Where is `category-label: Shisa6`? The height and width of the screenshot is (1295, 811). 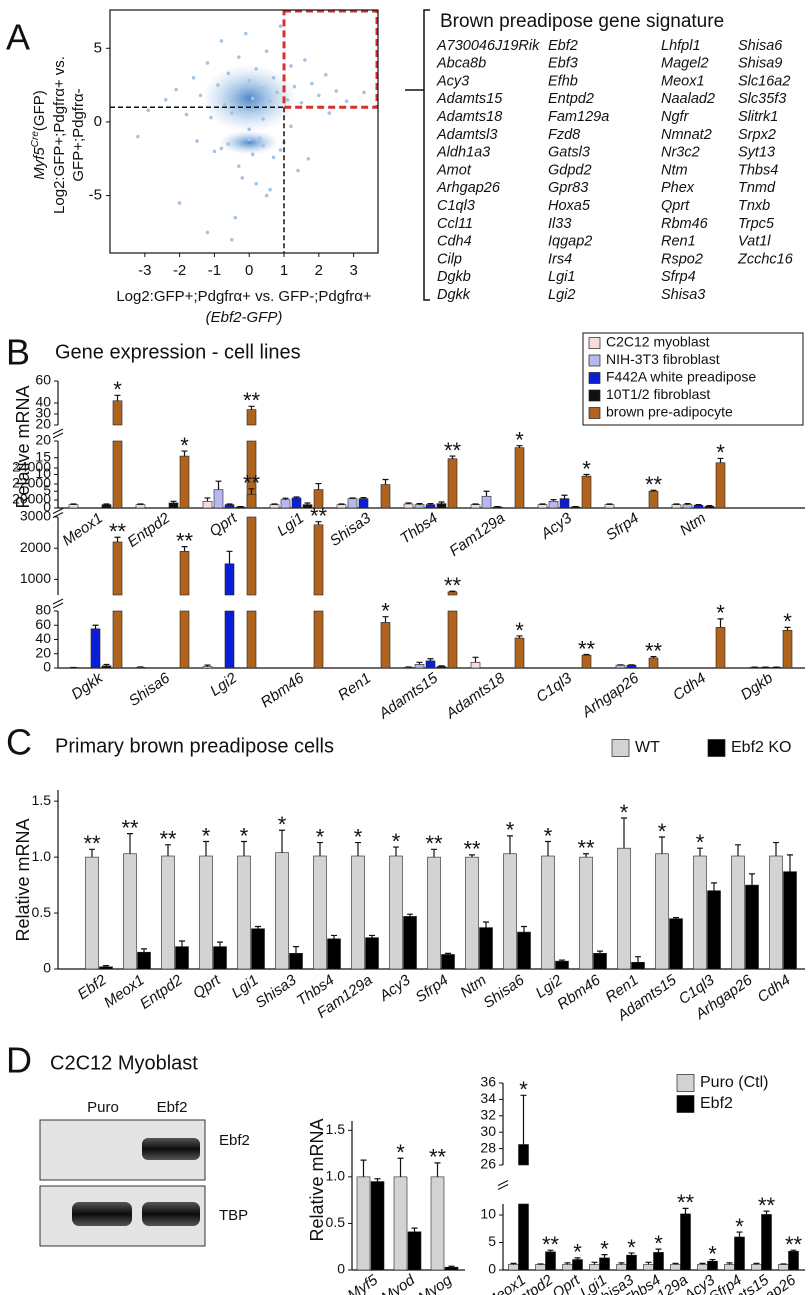
category-label: Shisa6 is located at coordinates (150, 689).